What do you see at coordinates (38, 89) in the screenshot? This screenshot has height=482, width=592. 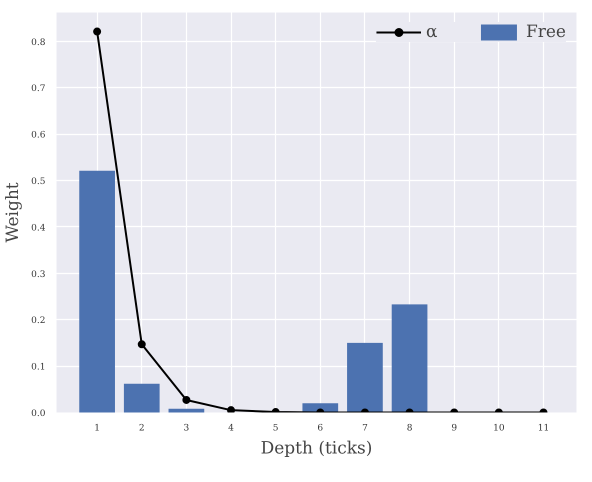 I see `y-tick-label: 0.7` at bounding box center [38, 89].